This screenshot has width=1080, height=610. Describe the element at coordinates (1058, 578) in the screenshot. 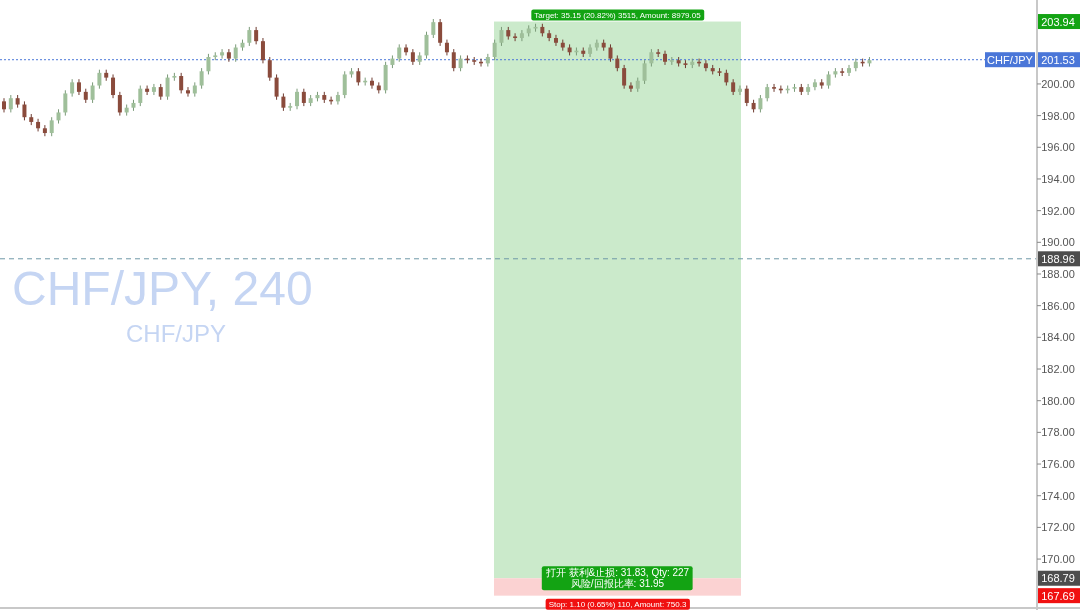

I see `y-tick-label: 168.79` at that location.